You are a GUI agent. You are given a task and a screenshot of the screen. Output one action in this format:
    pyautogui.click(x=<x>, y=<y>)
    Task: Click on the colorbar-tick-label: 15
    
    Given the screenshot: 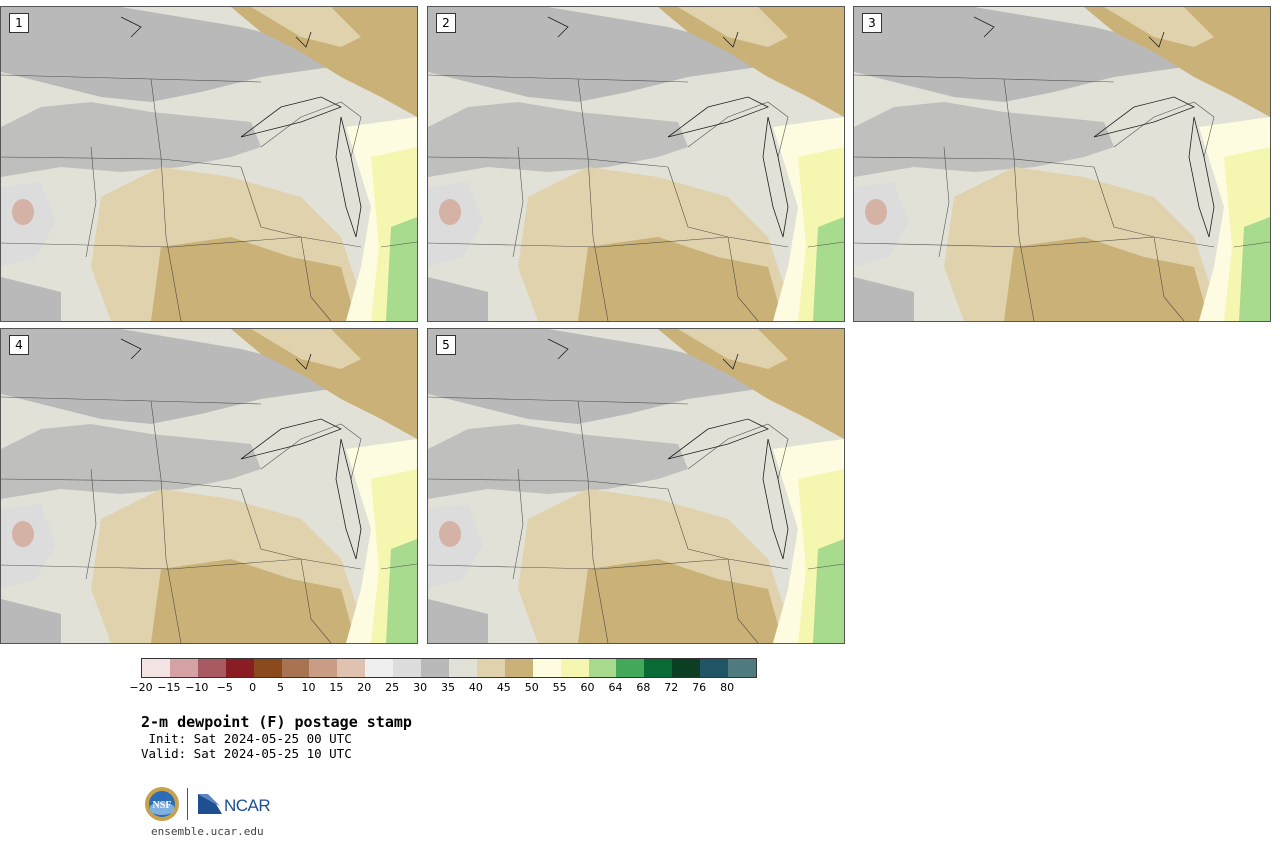 What is the action you would take?
    pyautogui.click(x=336, y=687)
    